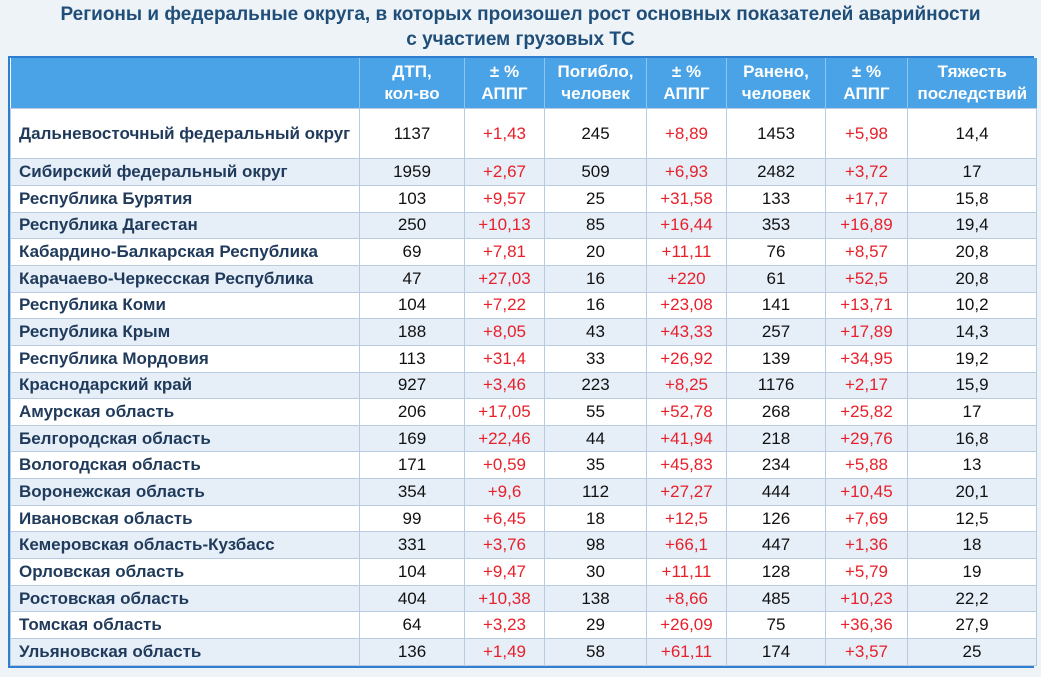 The width and height of the screenshot is (1041, 677). I want to click on cell-died-delta: +43,33, so click(686, 332).